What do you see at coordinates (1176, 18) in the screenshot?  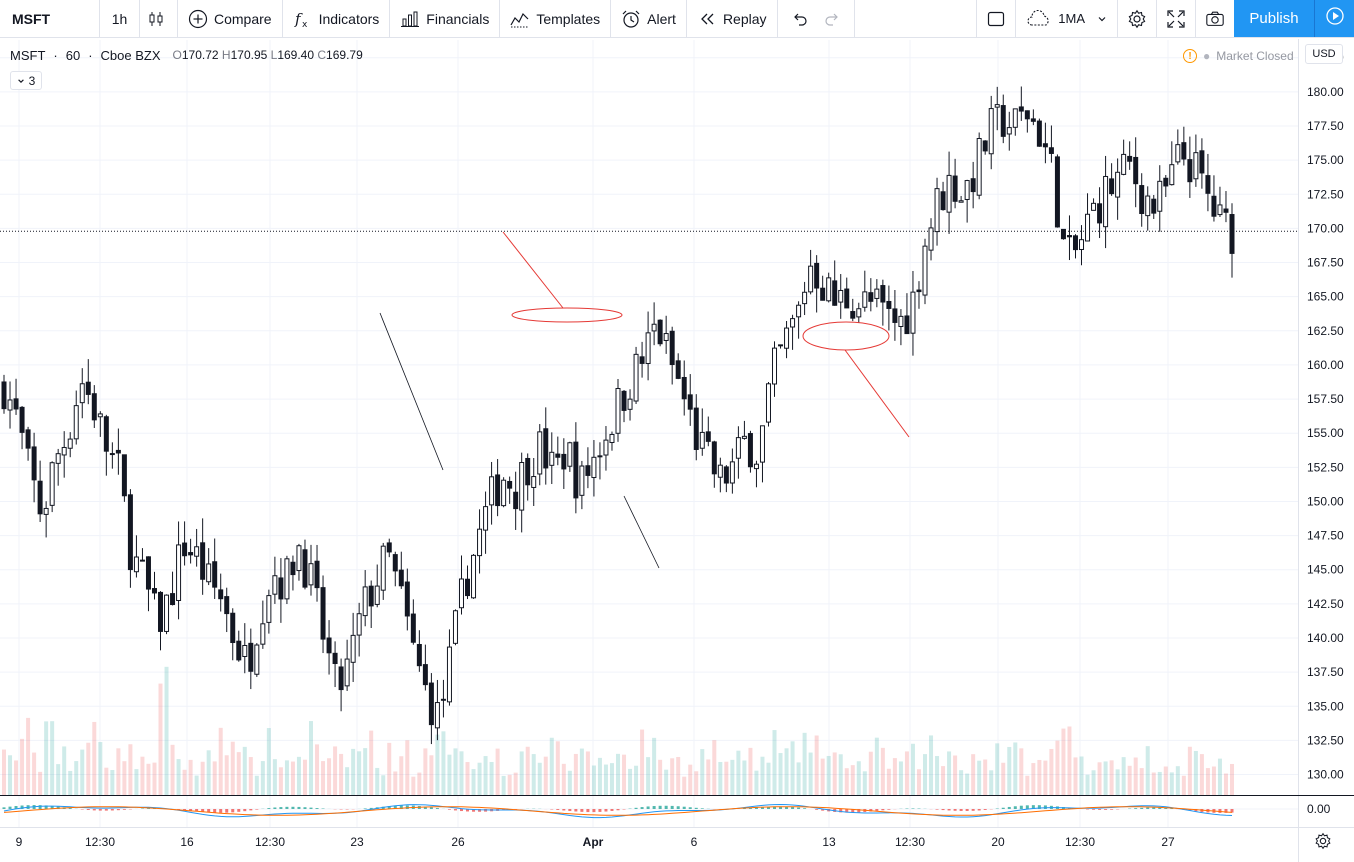 I see `fullscreen-button` at bounding box center [1176, 18].